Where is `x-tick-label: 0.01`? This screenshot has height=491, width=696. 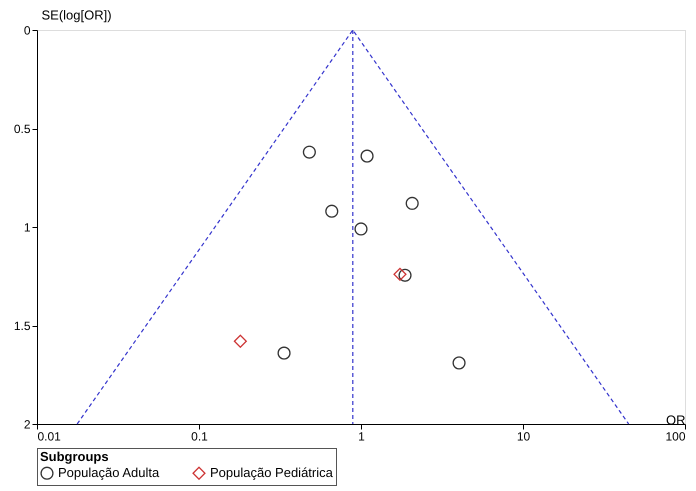 x-tick-label: 0.01 is located at coordinates (50, 437).